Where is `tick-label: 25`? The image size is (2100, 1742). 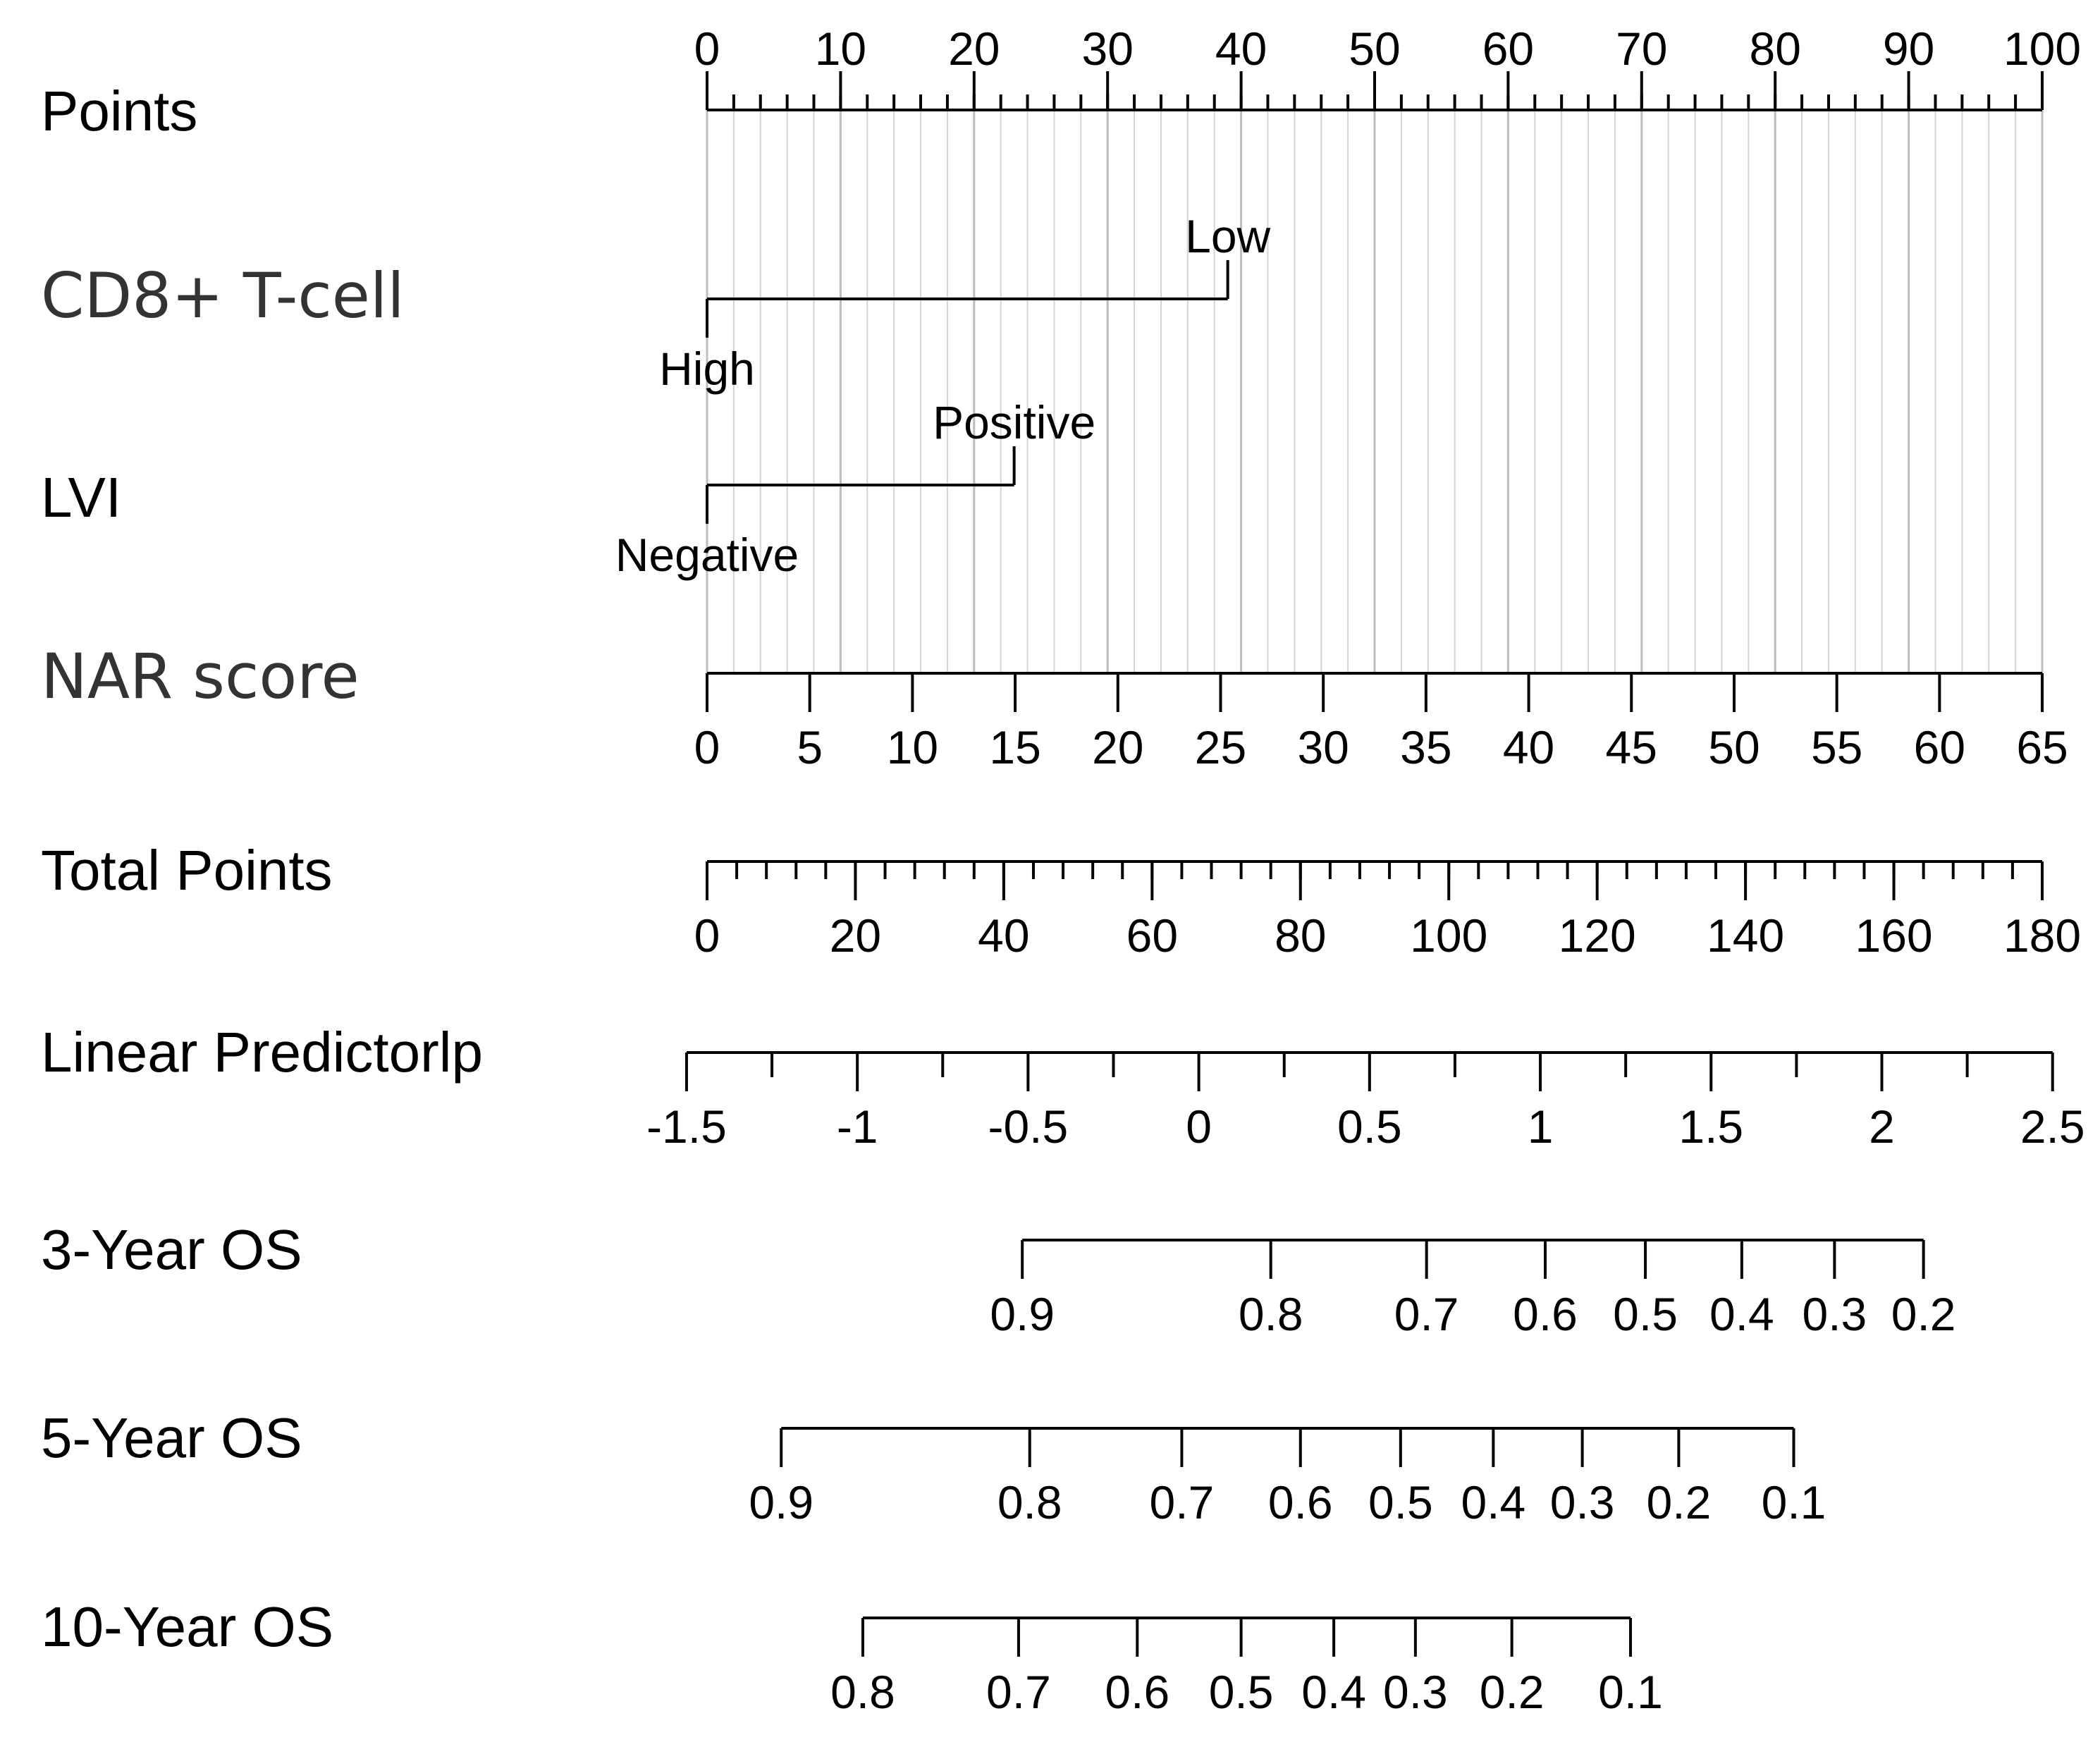 tick-label: 25 is located at coordinates (1220, 747).